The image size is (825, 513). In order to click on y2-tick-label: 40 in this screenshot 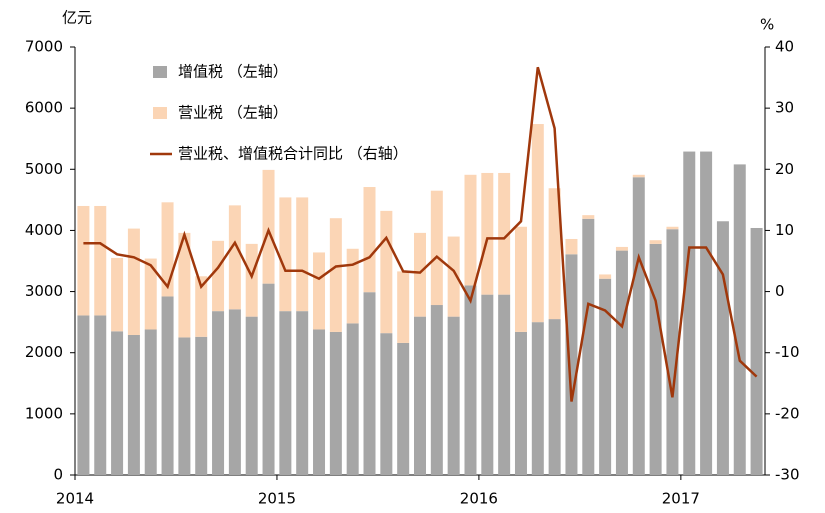, I will do `click(784, 47)`.